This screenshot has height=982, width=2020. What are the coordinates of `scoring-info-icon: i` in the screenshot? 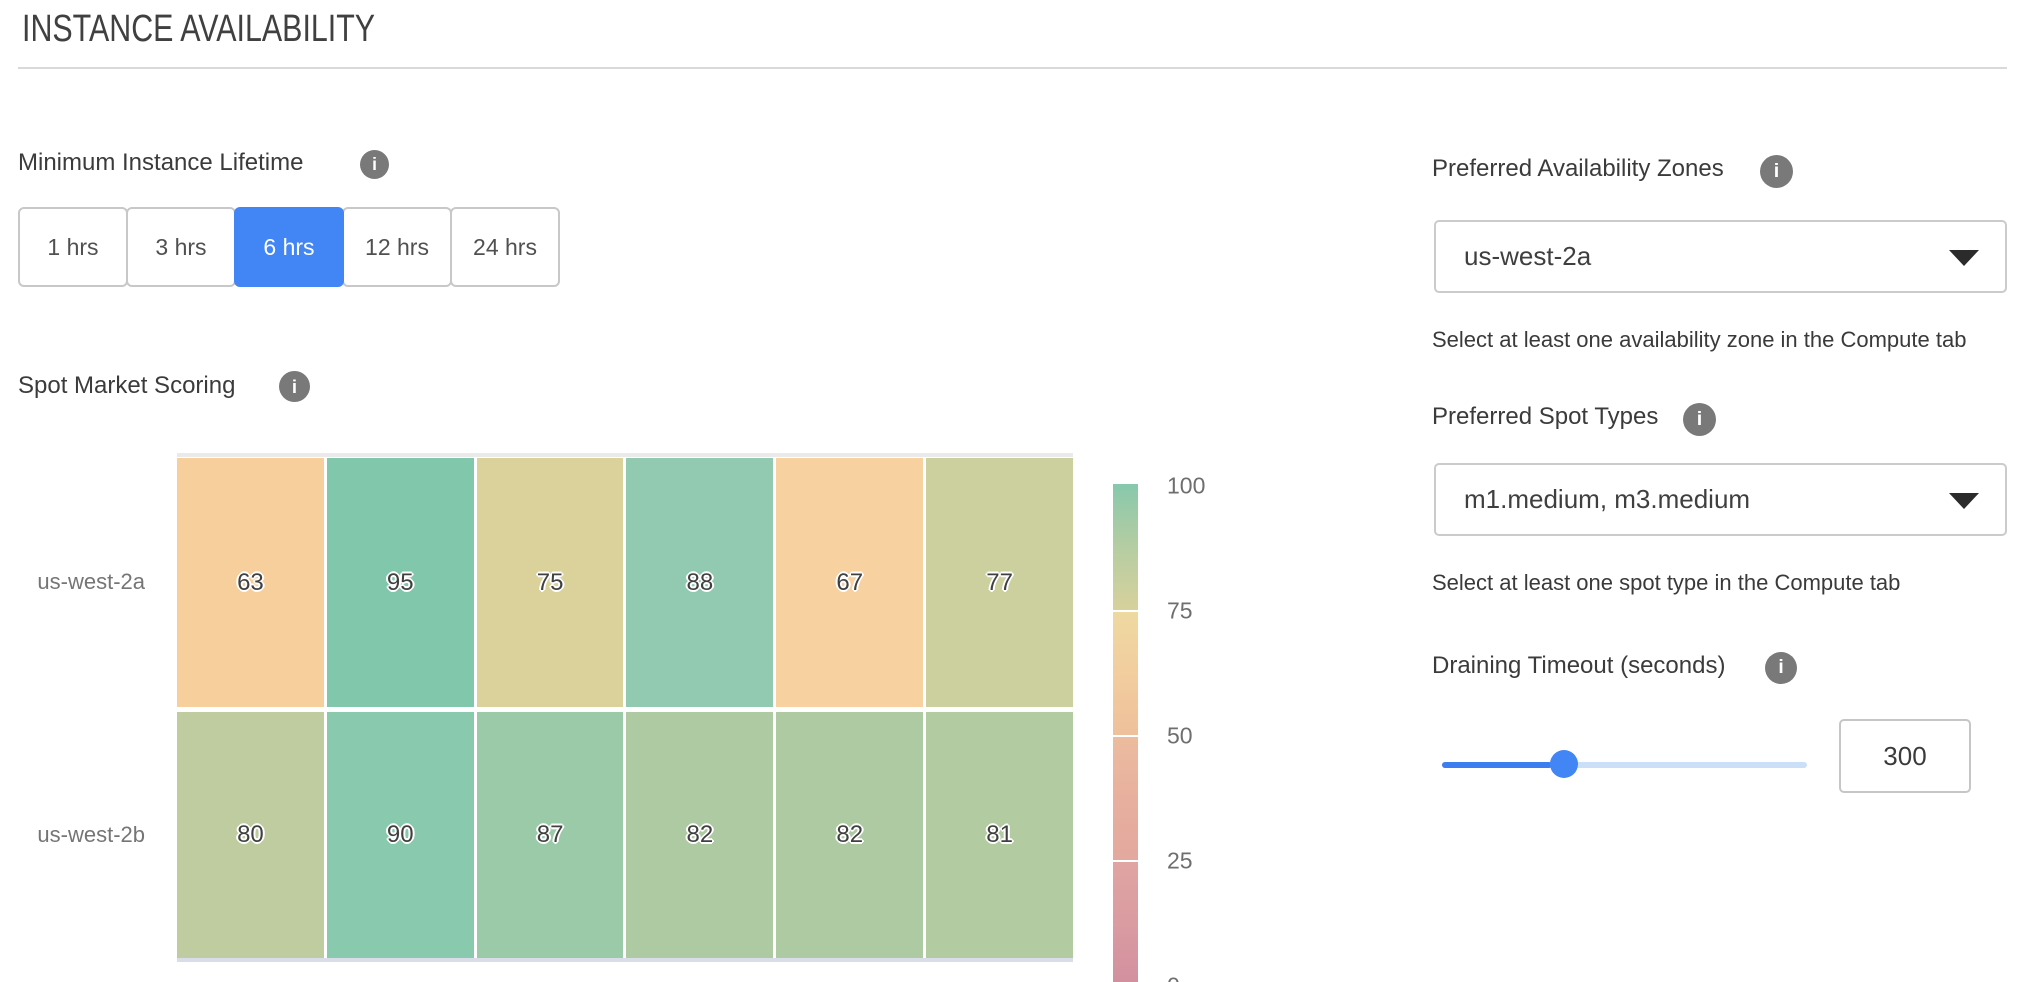 It's located at (294, 386).